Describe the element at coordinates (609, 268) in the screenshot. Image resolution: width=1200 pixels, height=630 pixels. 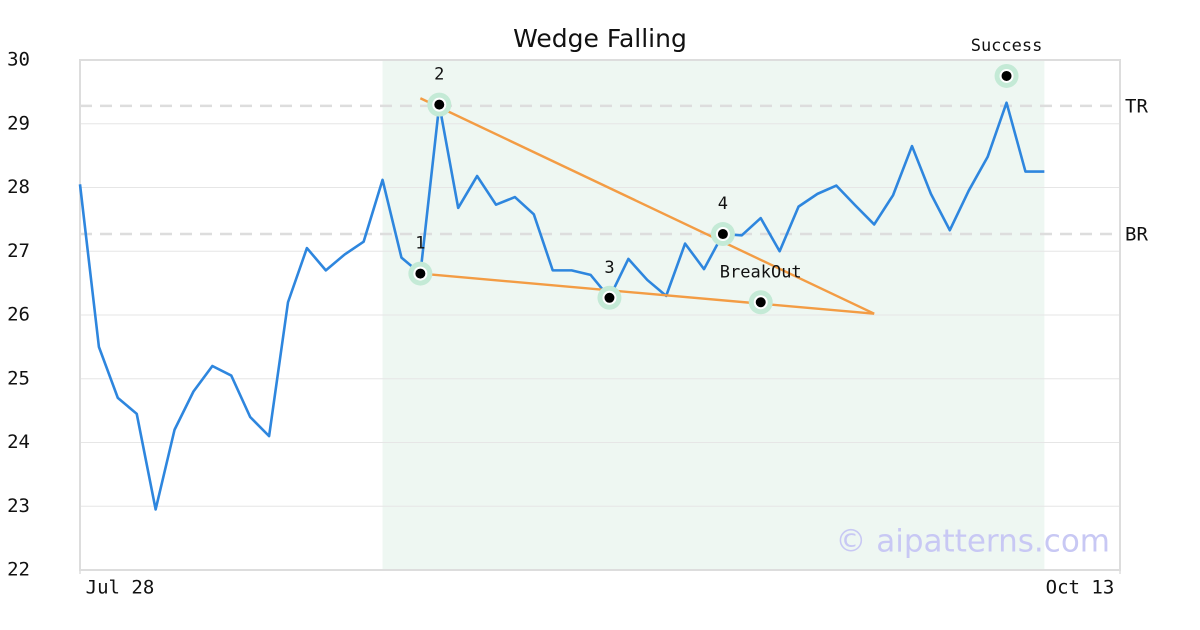
I see `point-label: 3` at that location.